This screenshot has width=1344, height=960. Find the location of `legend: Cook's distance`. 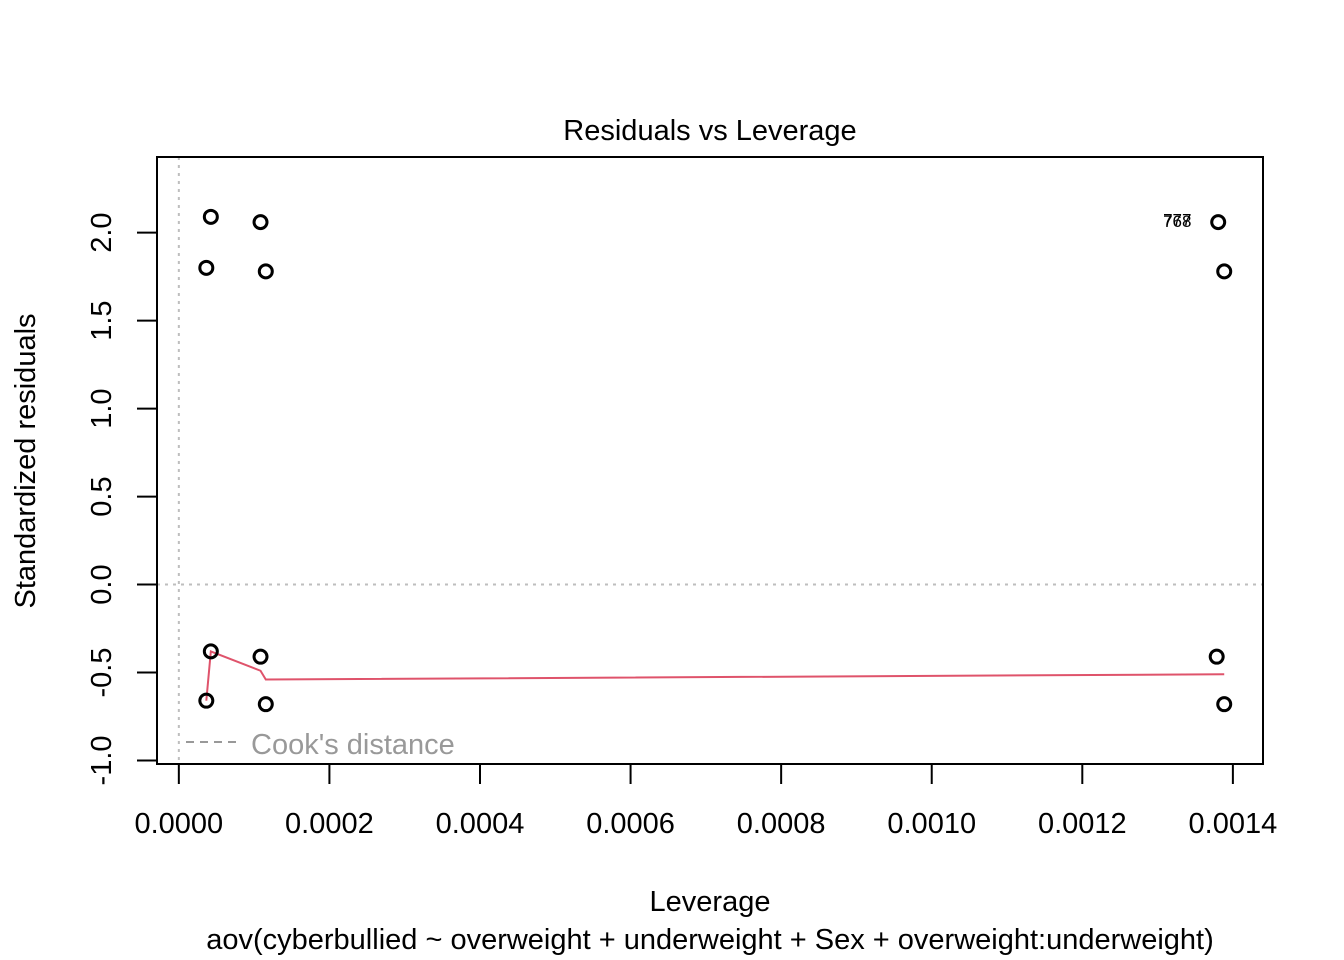

legend: Cook's distance is located at coordinates (320, 745).